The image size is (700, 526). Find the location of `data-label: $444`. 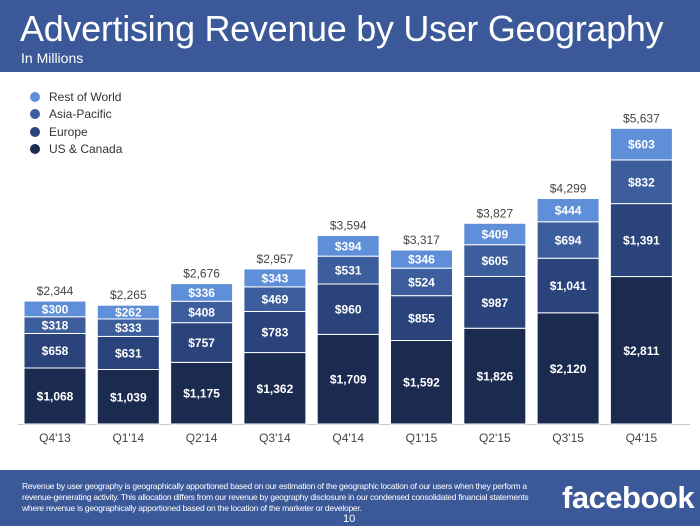

data-label: $444 is located at coordinates (568, 211).